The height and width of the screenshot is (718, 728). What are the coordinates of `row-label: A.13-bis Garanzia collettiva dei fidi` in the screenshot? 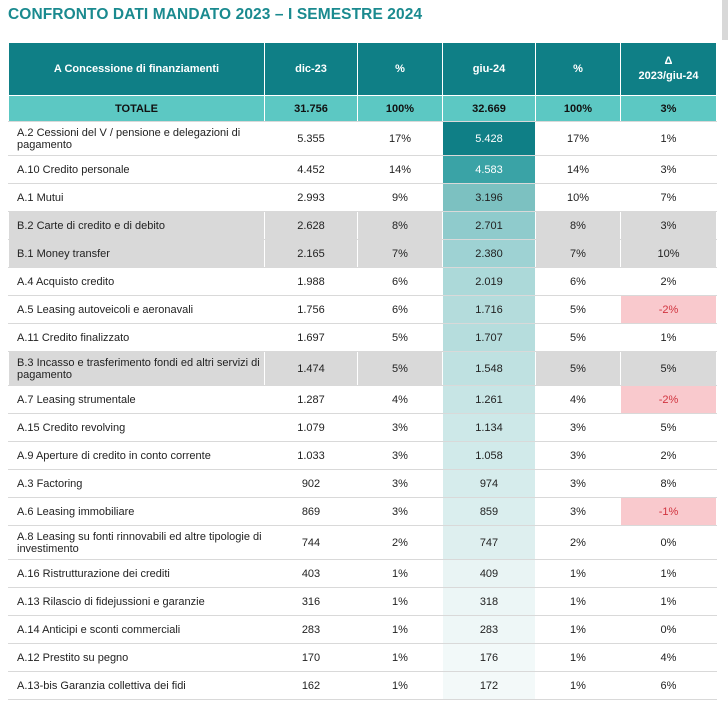 It's located at (136, 685).